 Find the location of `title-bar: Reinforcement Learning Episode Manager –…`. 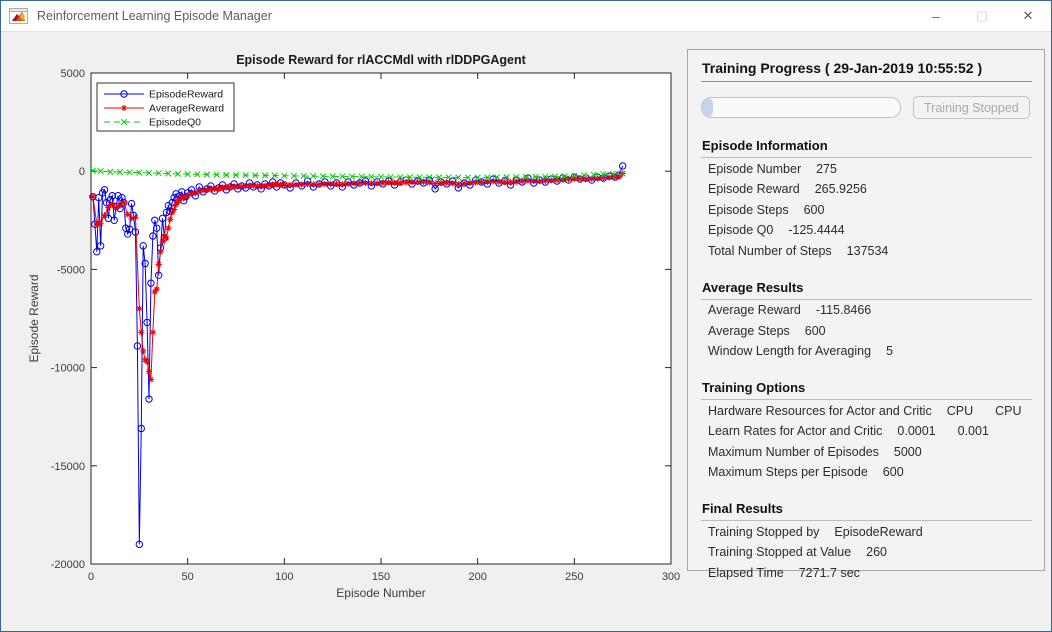

title-bar: Reinforcement Learning Episode Manager –… is located at coordinates (526, 16).